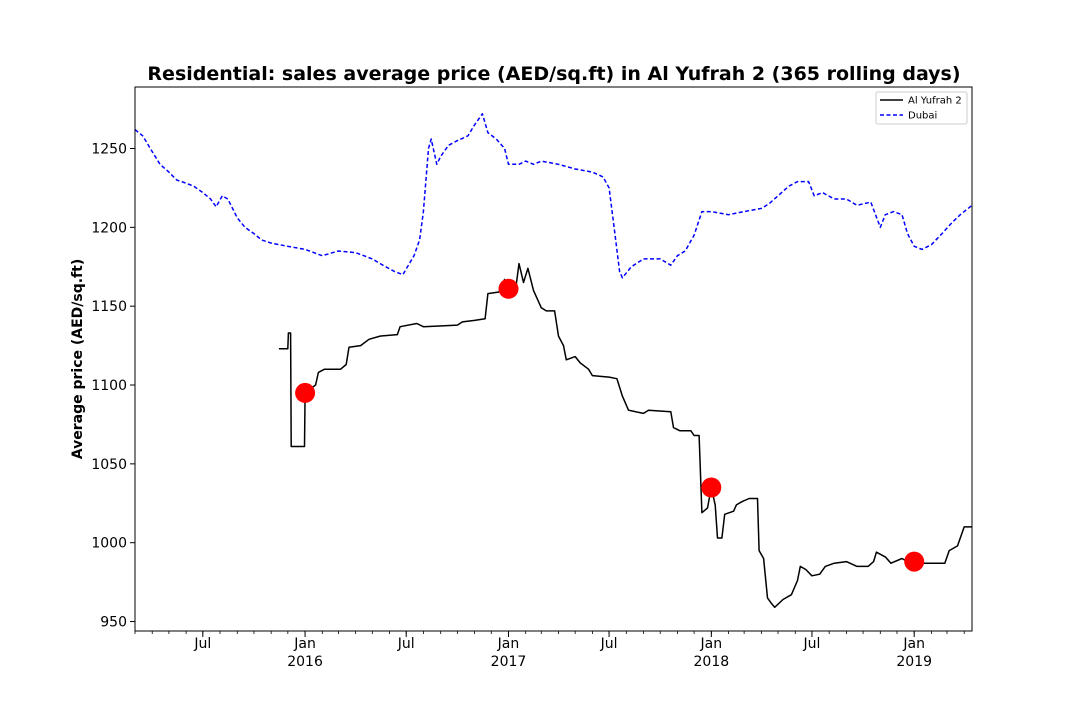 This screenshot has height=725, width=1080. I want to click on y-tick-label: 1200, so click(109, 228).